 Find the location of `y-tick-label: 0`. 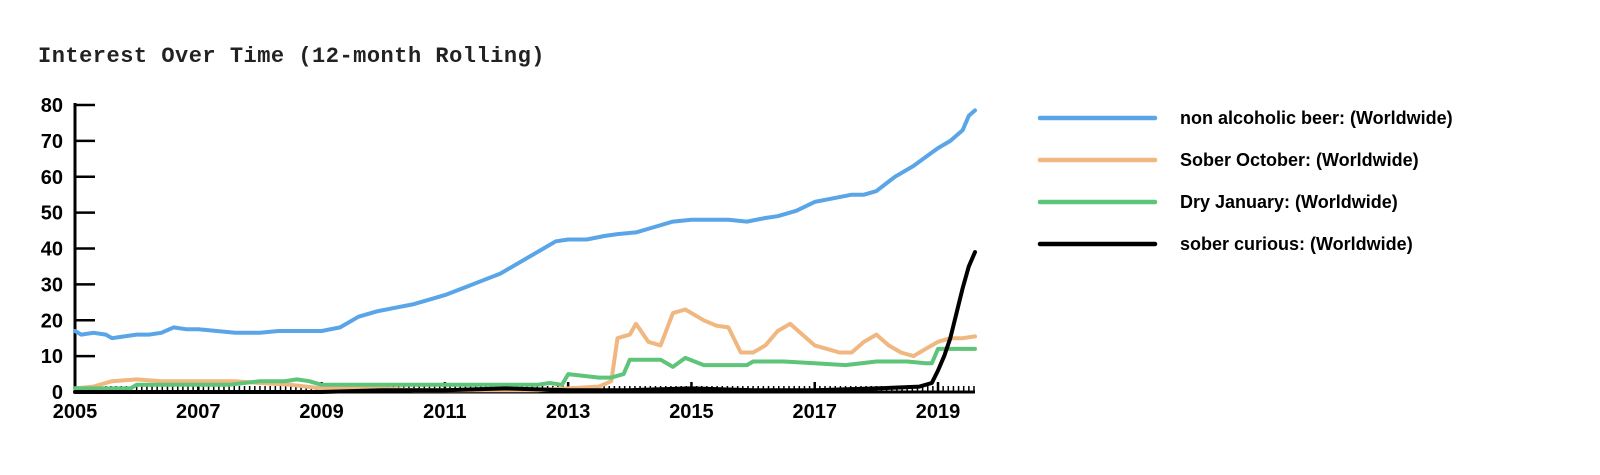

y-tick-label: 0 is located at coordinates (57, 393).